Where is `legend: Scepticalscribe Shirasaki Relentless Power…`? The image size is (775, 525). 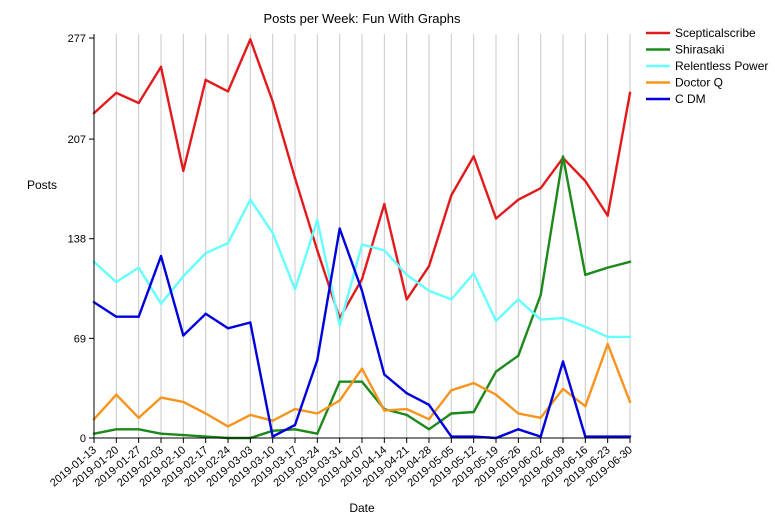 legend: Scepticalscribe Shirasaki Relentless Power… is located at coordinates (707, 66).